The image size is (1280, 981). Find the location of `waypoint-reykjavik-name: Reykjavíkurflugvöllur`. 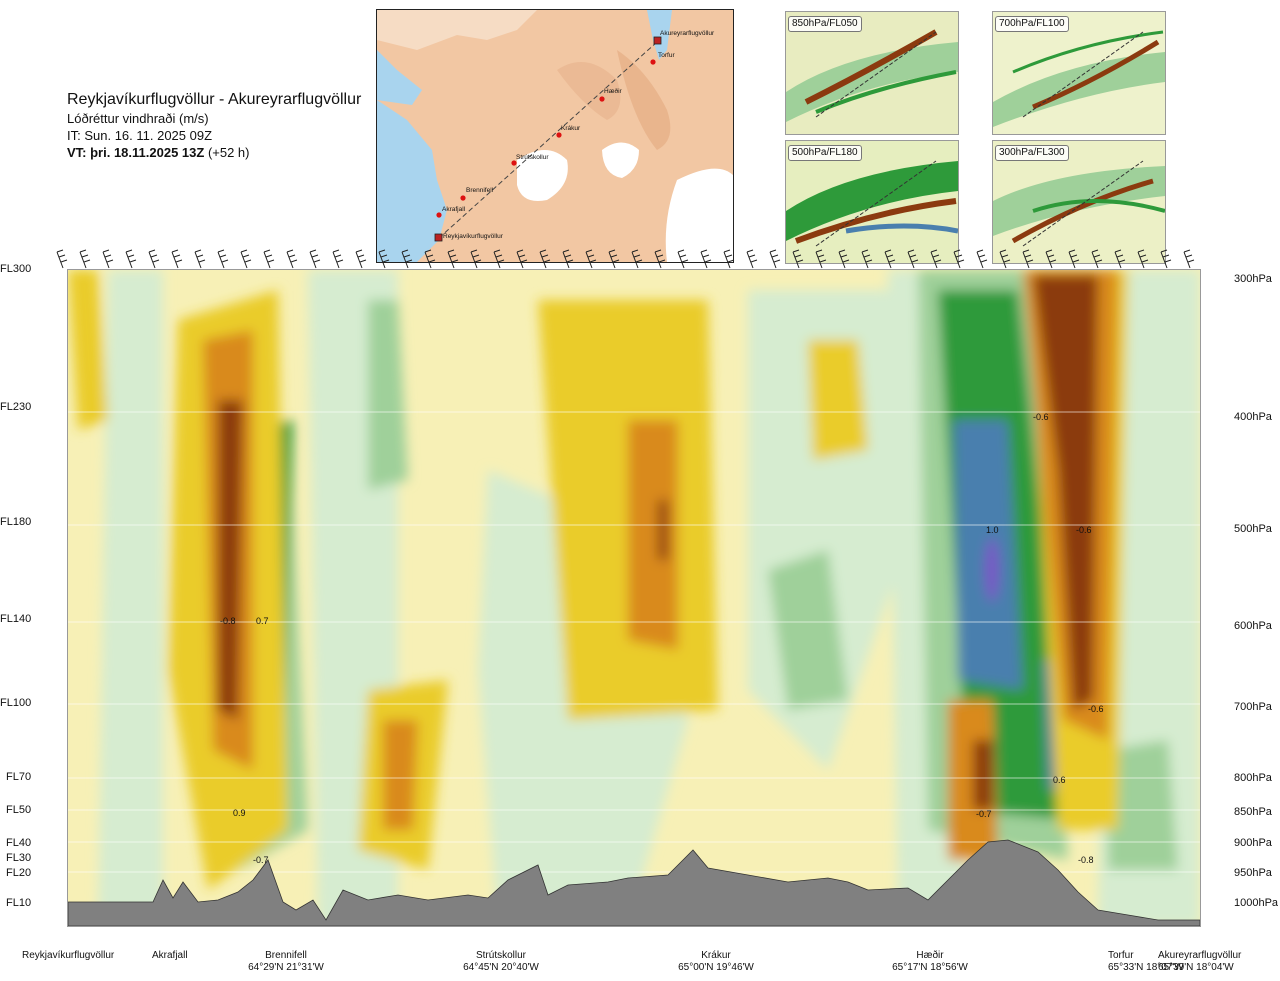

waypoint-reykjavik-name: Reykjavíkurflugvöllur is located at coordinates (68, 955).